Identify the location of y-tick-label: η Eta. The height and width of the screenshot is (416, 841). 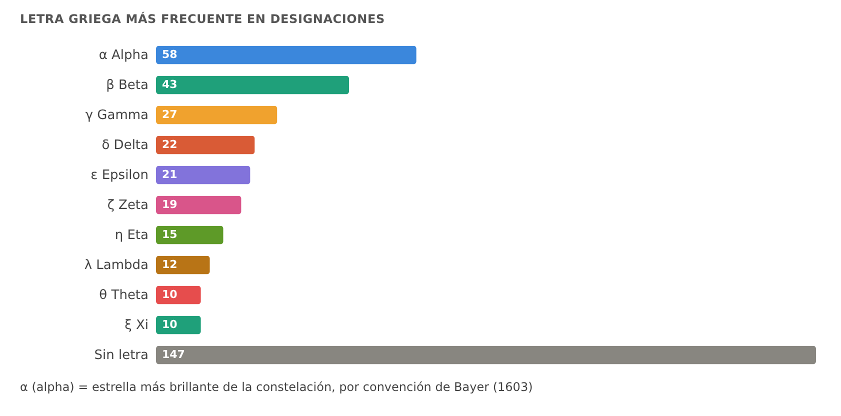
(131, 235).